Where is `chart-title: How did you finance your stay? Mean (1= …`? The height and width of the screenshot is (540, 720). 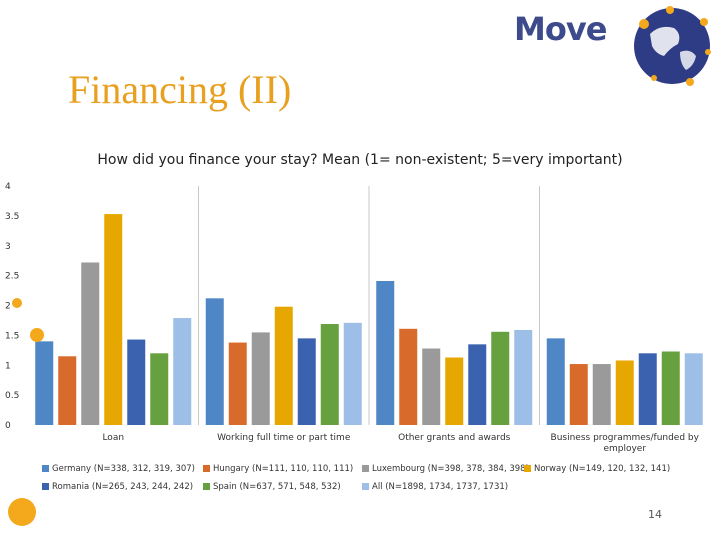 chart-title: How did you finance your stay? Mean (1= … is located at coordinates (360, 160).